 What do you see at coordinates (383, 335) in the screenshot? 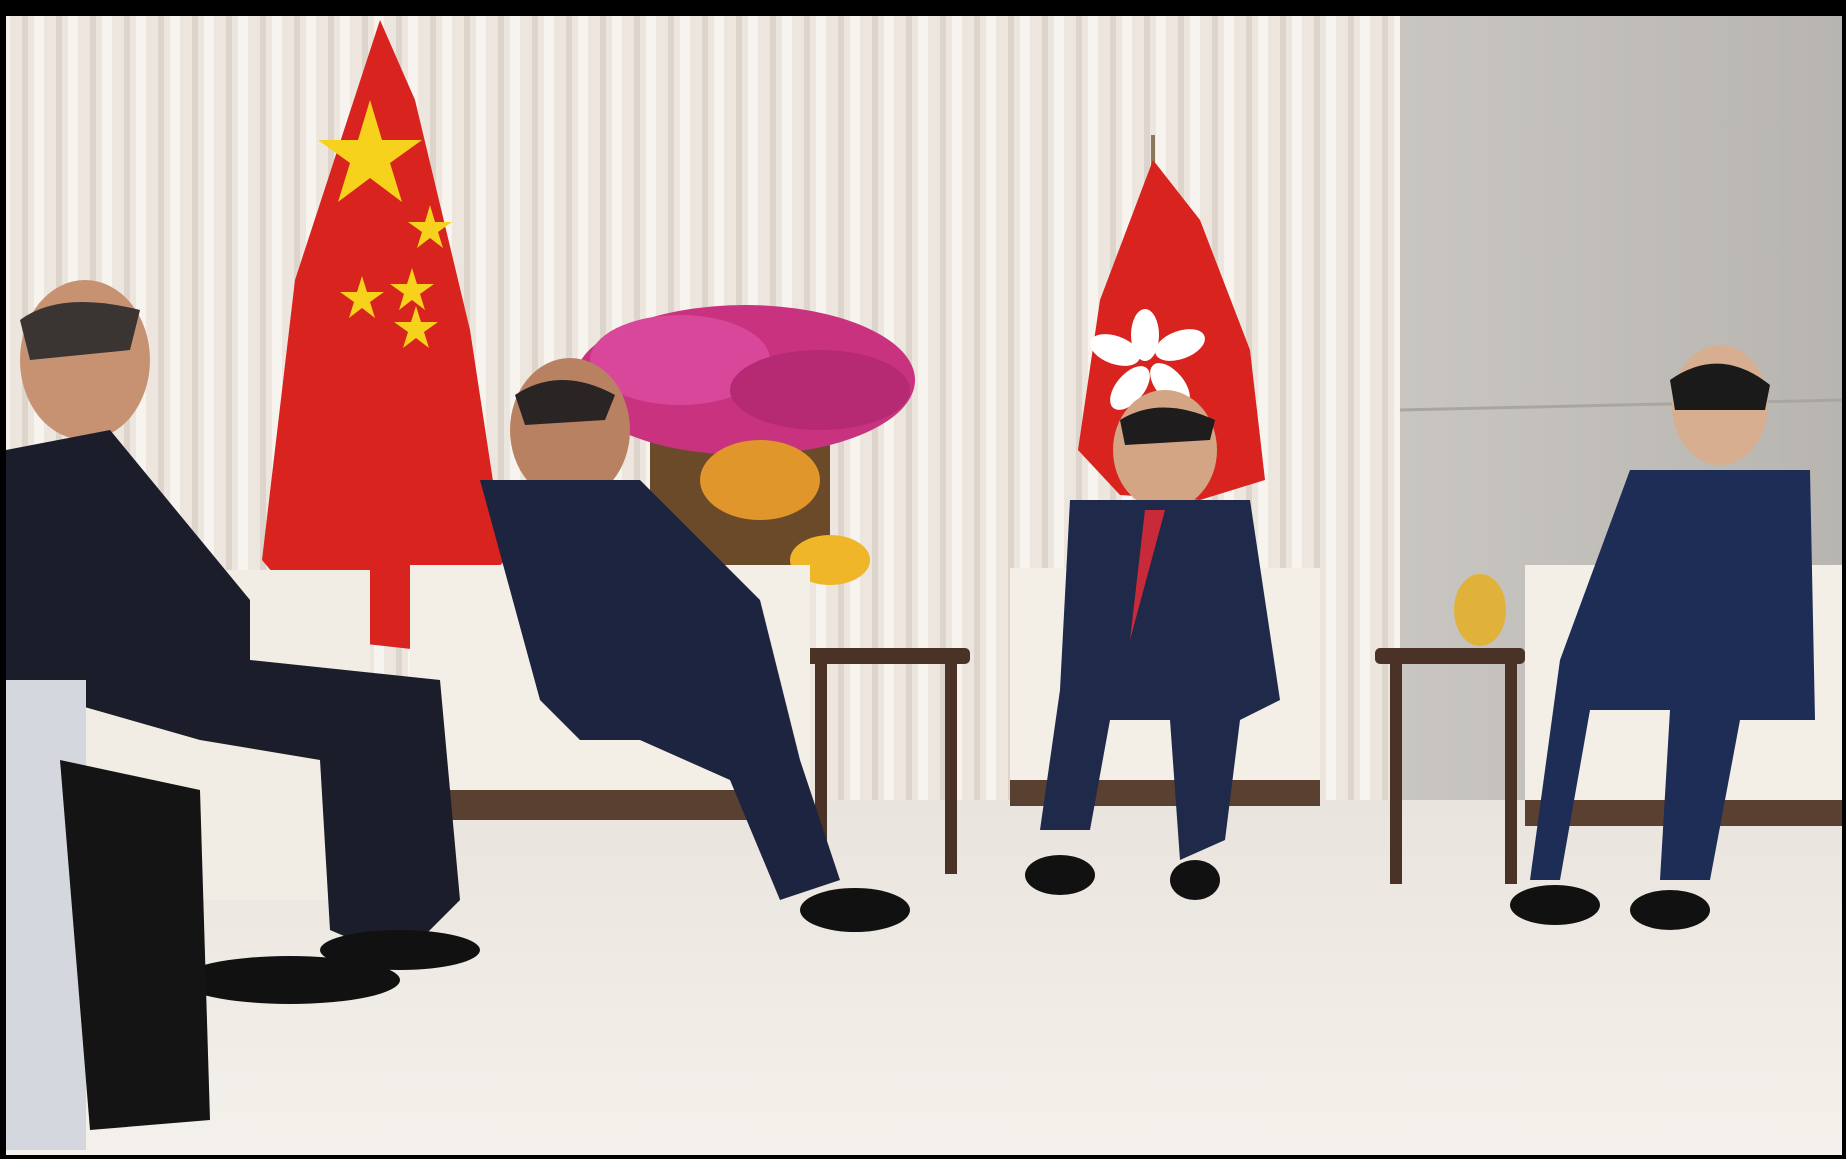
I see `china-flag` at bounding box center [383, 335].